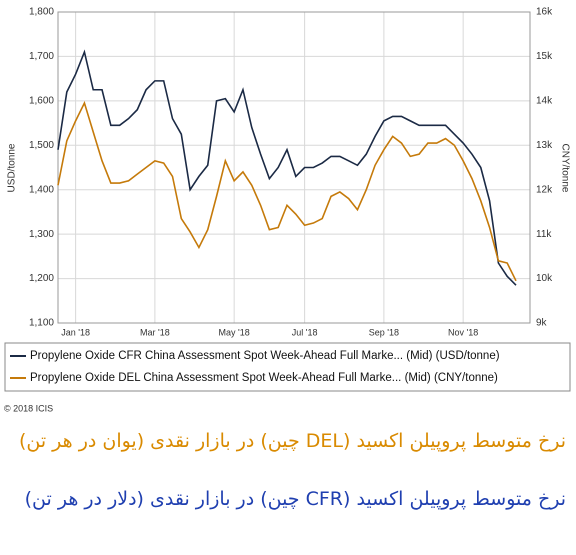 The image size is (576, 555). What do you see at coordinates (463, 332) in the screenshot?
I see `x-tick-label: Nov '18` at bounding box center [463, 332].